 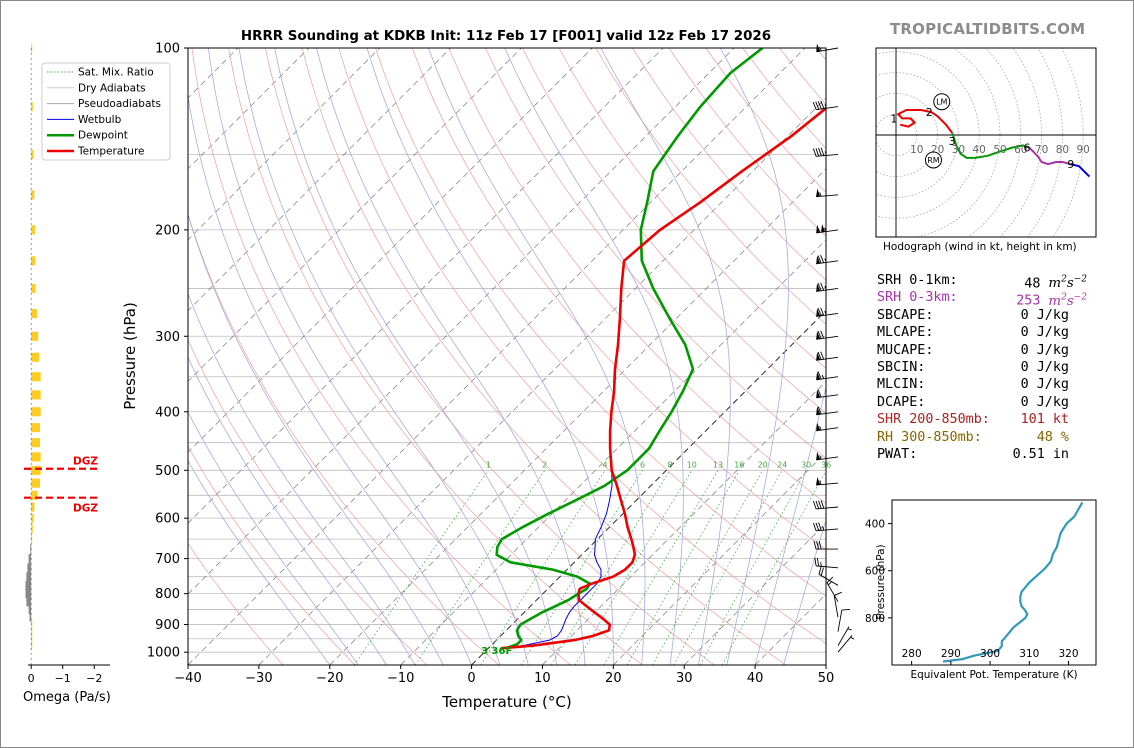 What do you see at coordinates (912, 654) in the screenshot?
I see `theta-e-x-tick-label: 280` at bounding box center [912, 654].